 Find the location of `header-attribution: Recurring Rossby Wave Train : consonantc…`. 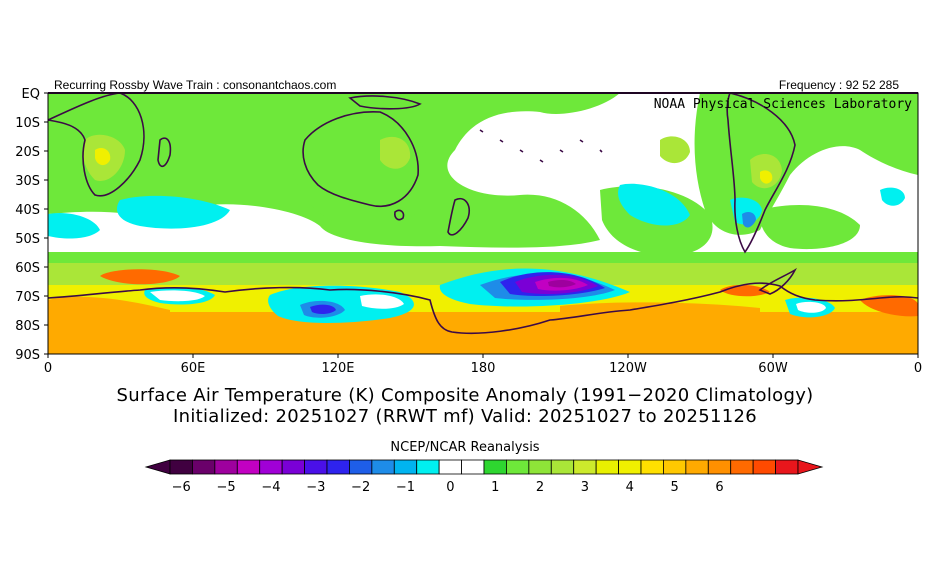

header-attribution: Recurring Rossby Wave Train : consonantc… is located at coordinates (195, 85).